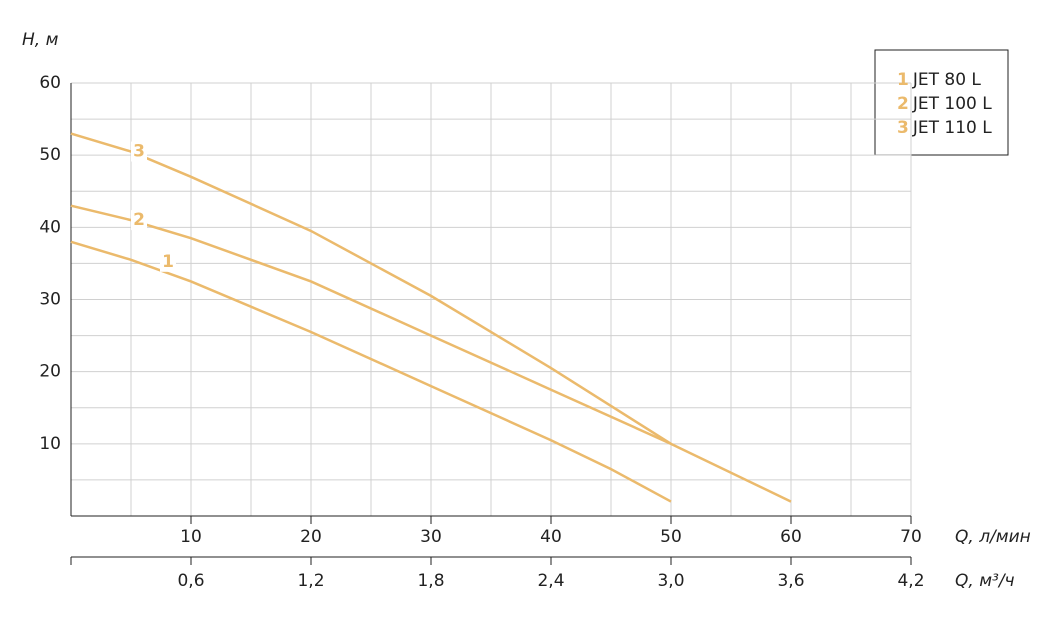  I want to click on legend-number: 1, so click(903, 80).